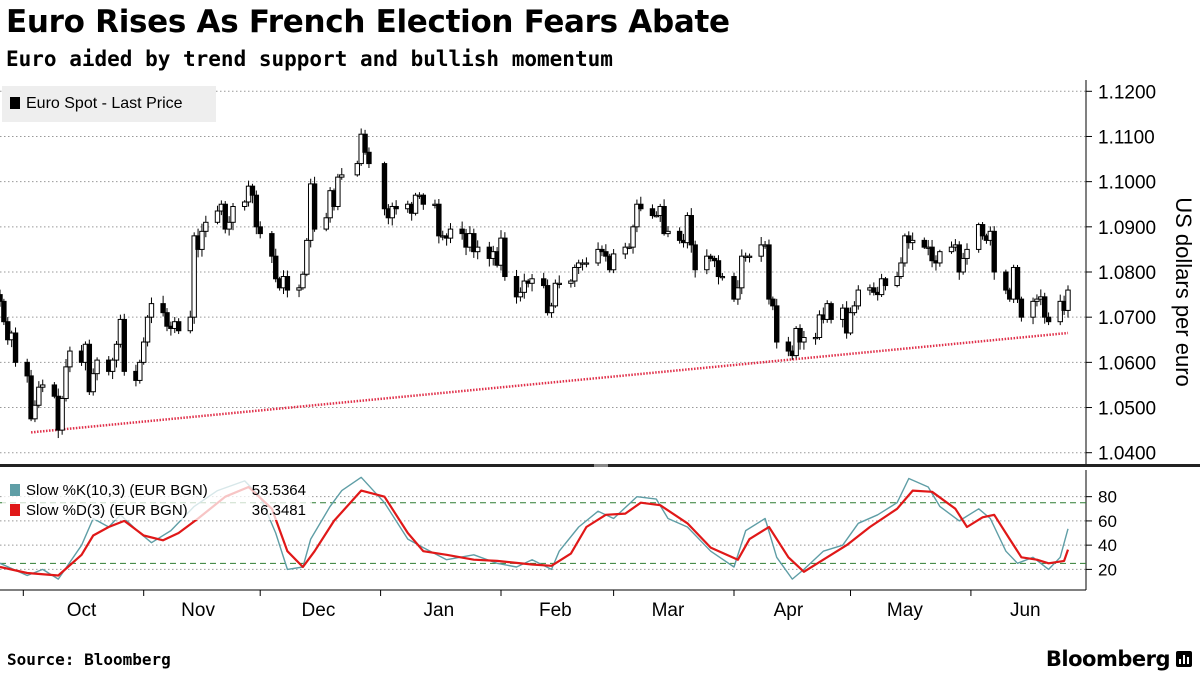 This screenshot has width=1200, height=675. Describe the element at coordinates (279, 510) in the screenshot. I see `osc-legend-value: 36.3481` at that location.